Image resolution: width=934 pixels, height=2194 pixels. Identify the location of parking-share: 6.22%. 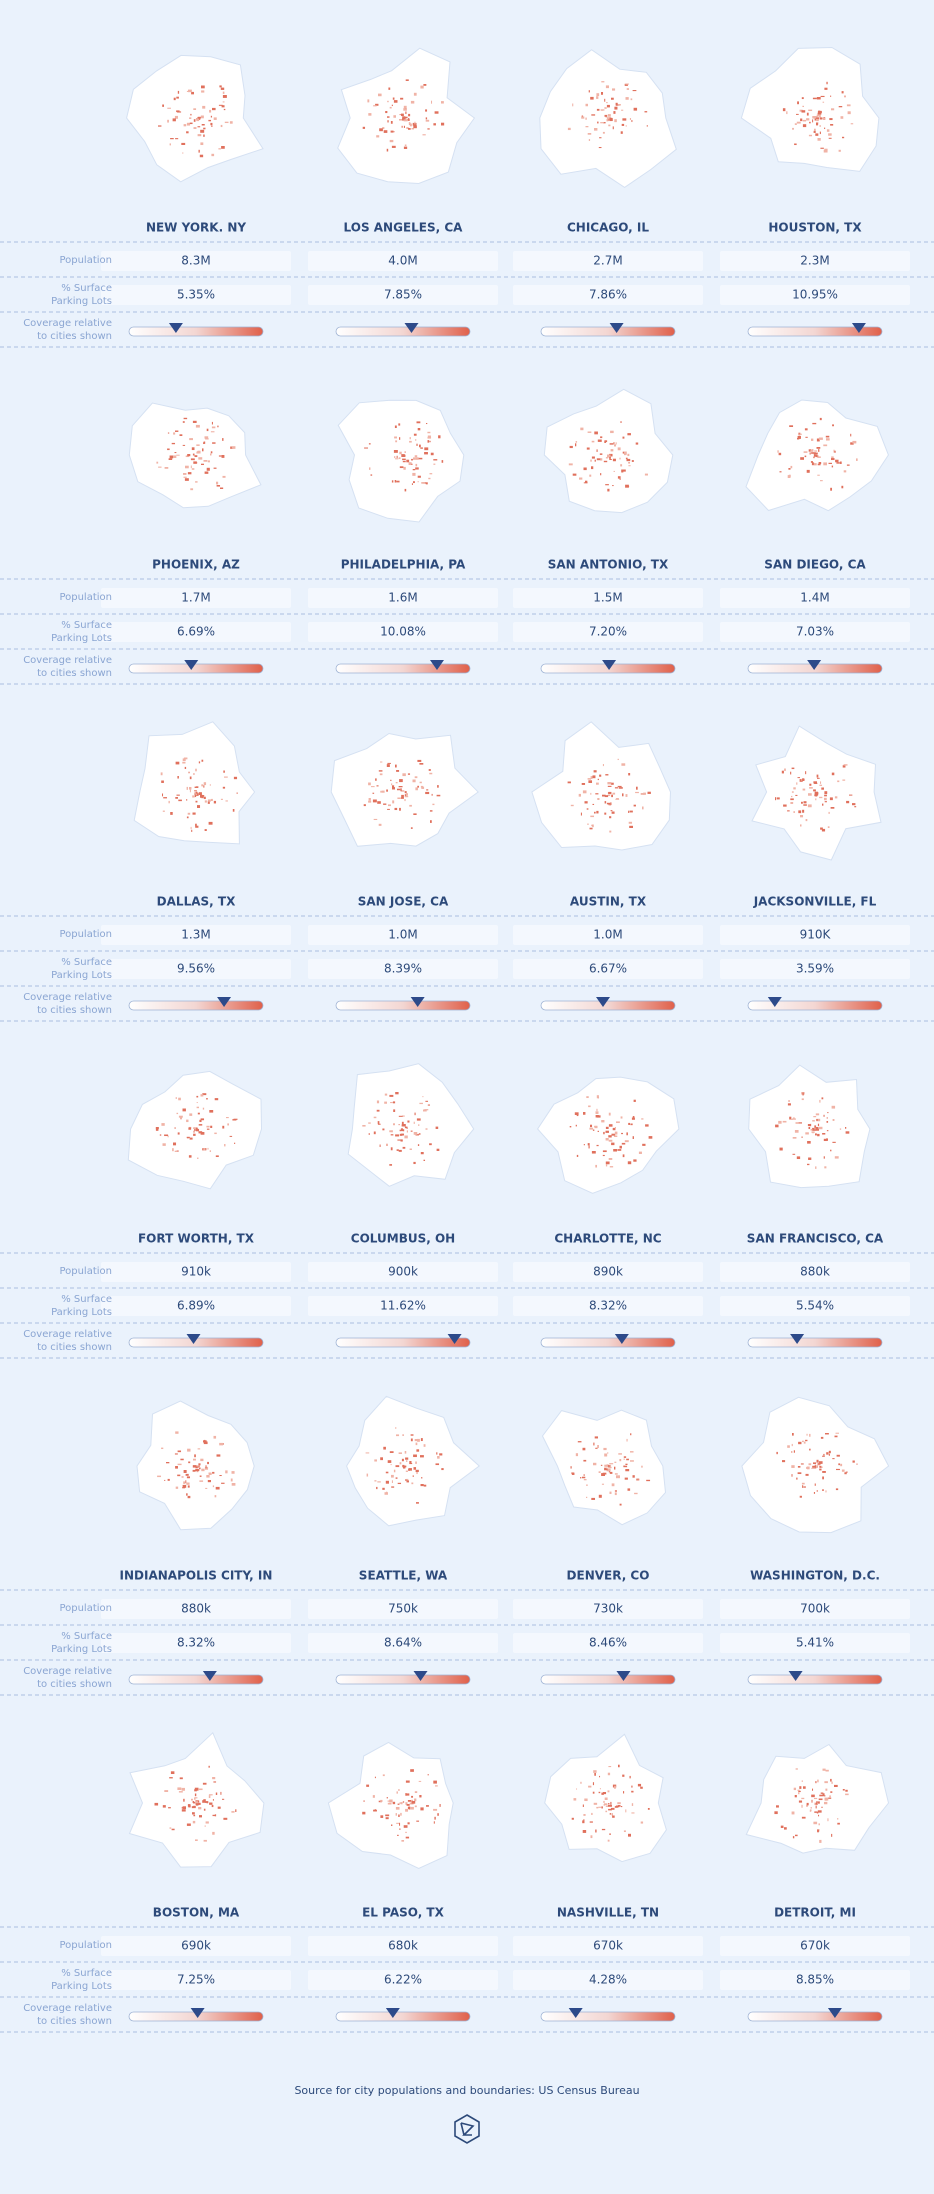
(403, 1980).